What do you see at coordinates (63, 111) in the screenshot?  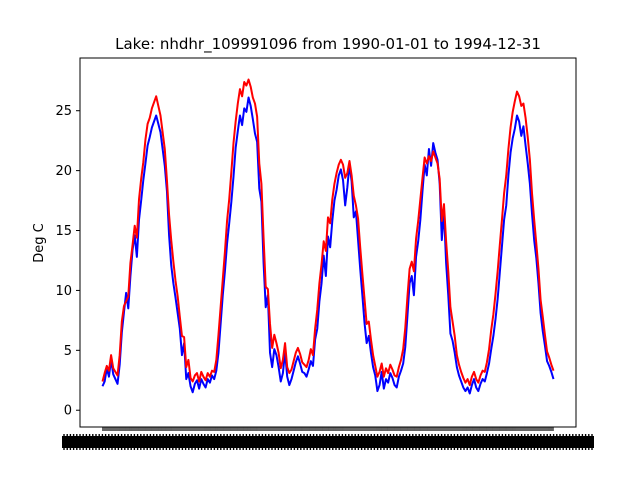 I see `y-tick-label: 25` at bounding box center [63, 111].